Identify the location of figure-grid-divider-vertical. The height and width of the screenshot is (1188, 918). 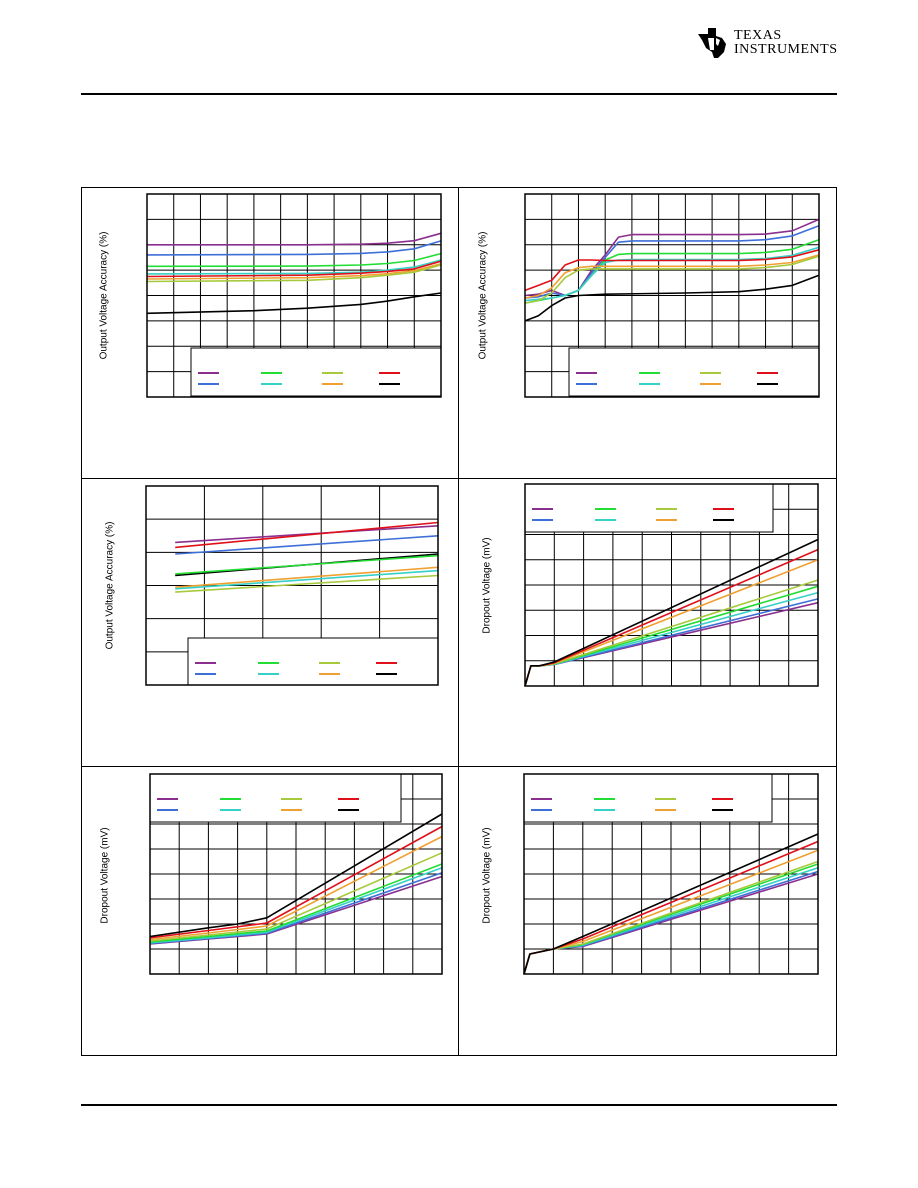
(458, 621).